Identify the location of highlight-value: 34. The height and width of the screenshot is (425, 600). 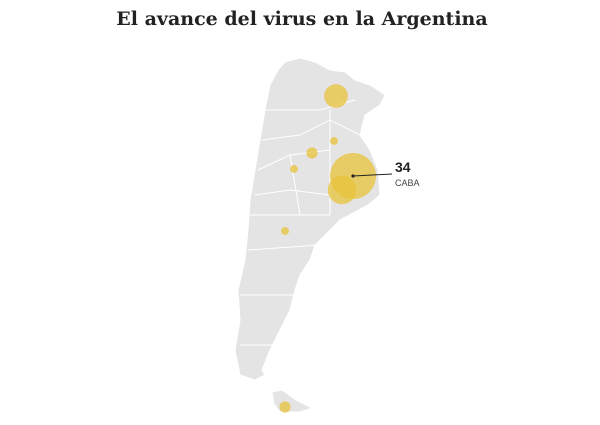
(403, 167).